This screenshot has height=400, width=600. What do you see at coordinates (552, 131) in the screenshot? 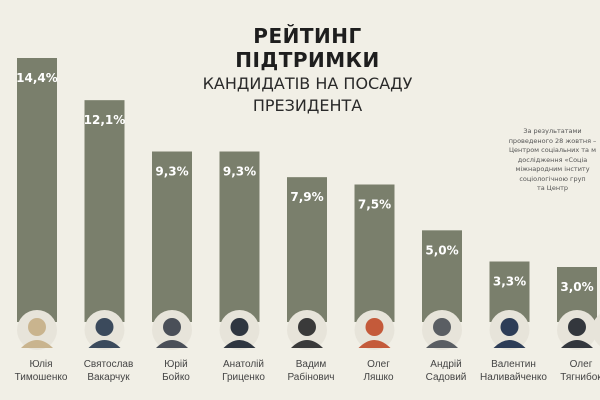
I see `source-note-line: За результатами` at bounding box center [552, 131].